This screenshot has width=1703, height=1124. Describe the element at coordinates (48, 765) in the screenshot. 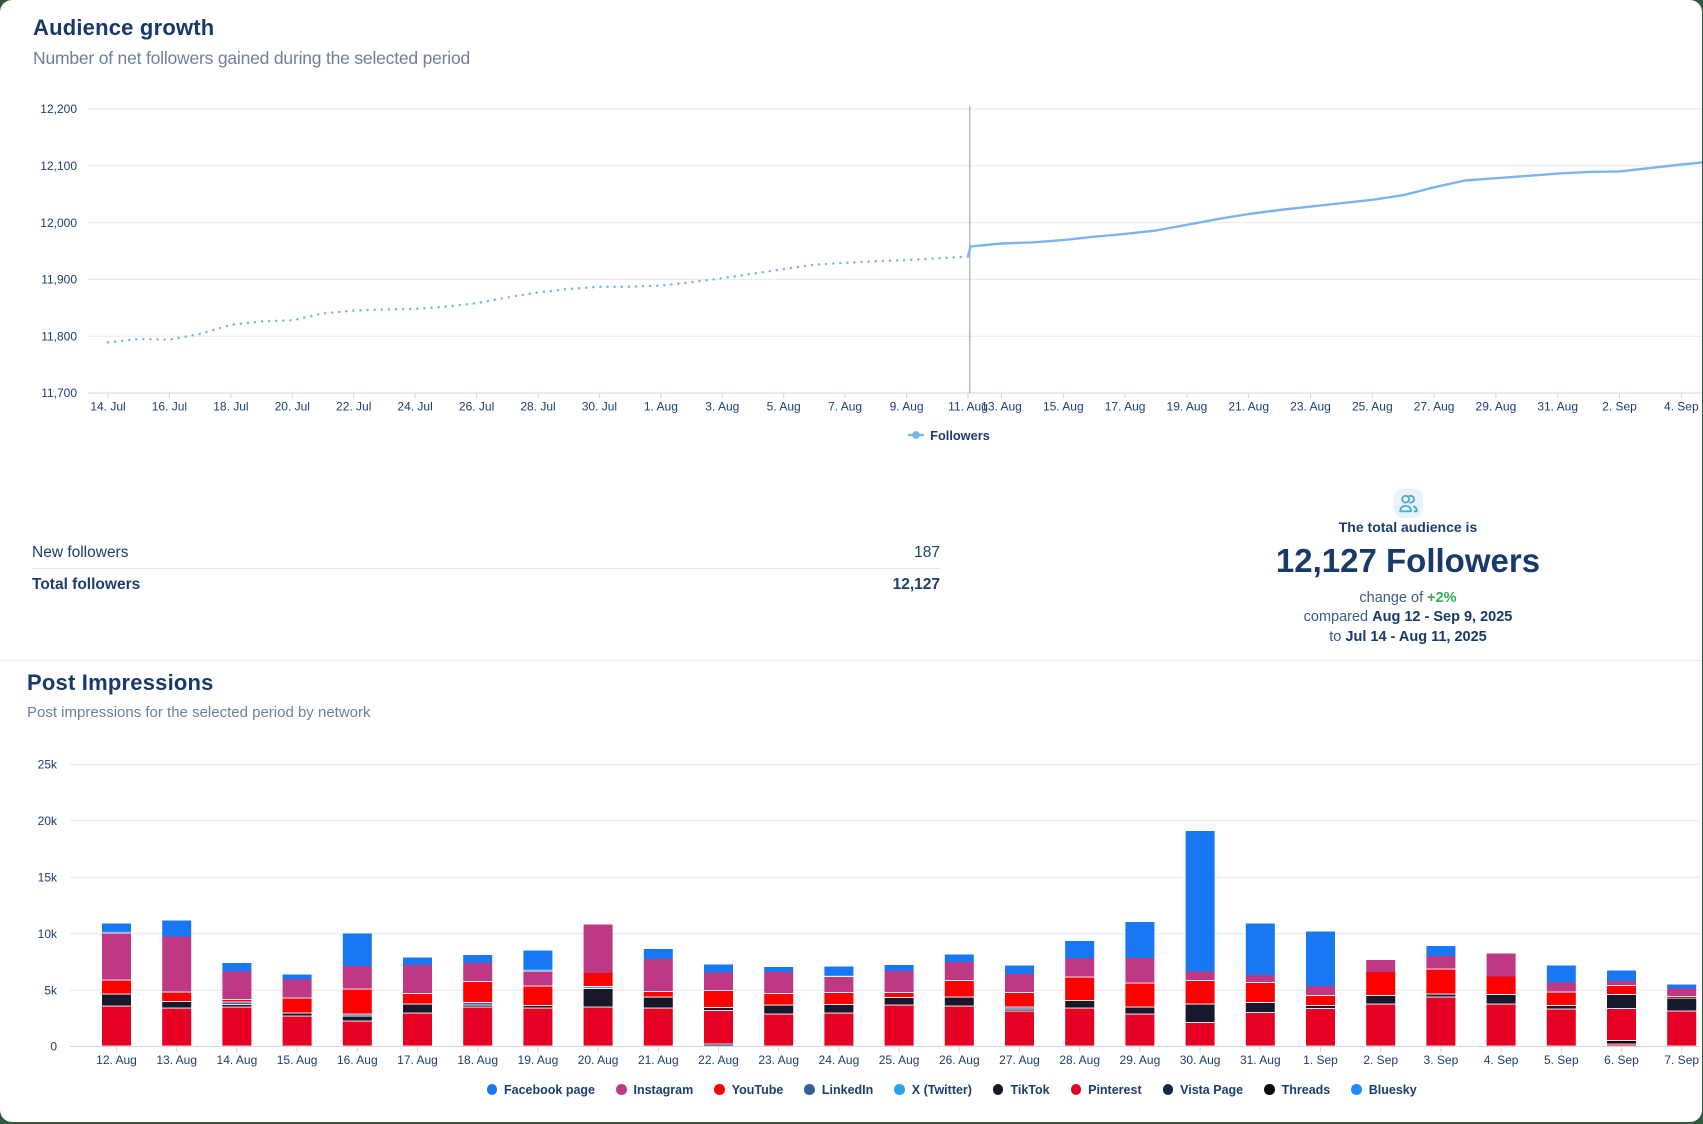

I see `svg-text: 25k` at that location.